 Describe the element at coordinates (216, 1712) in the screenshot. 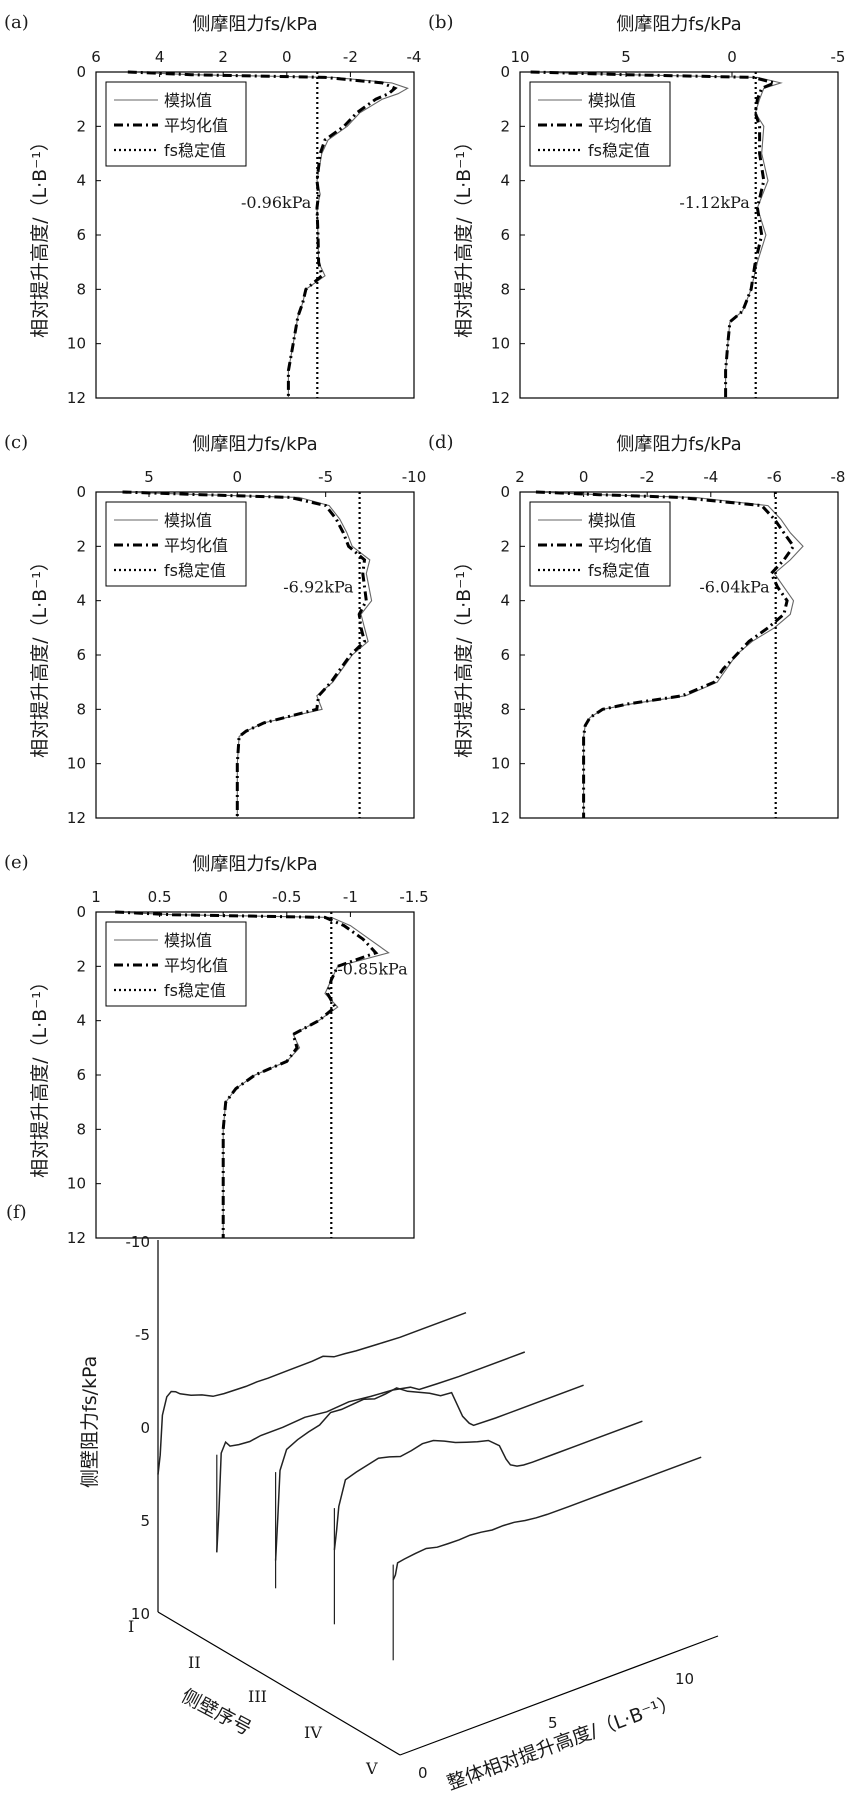

I see `wall-axis-label: 侧壁序号` at that location.